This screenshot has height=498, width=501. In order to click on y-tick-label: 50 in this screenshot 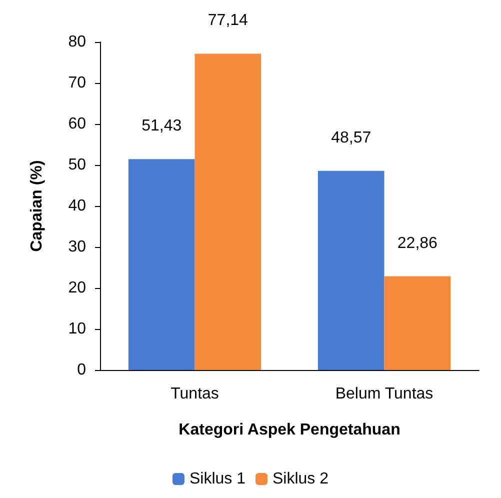, I will do `click(77, 165)`.